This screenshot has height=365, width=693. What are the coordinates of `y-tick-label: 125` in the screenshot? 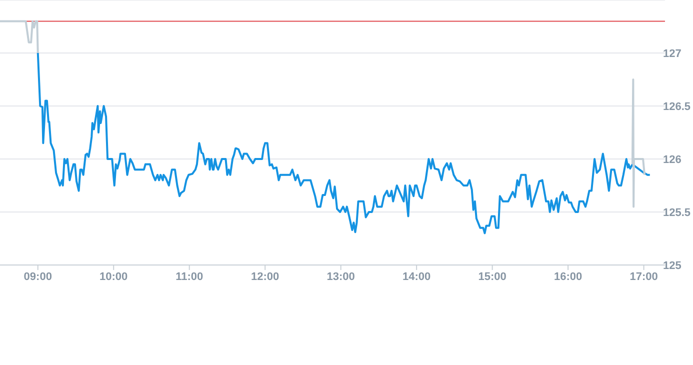 It's located at (672, 266).